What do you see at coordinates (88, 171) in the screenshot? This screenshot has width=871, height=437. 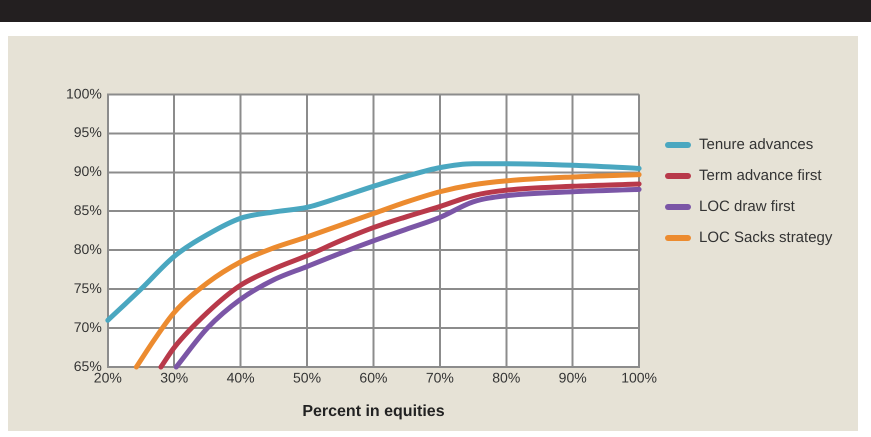 I see `y-tick-label: 90%` at bounding box center [88, 171].